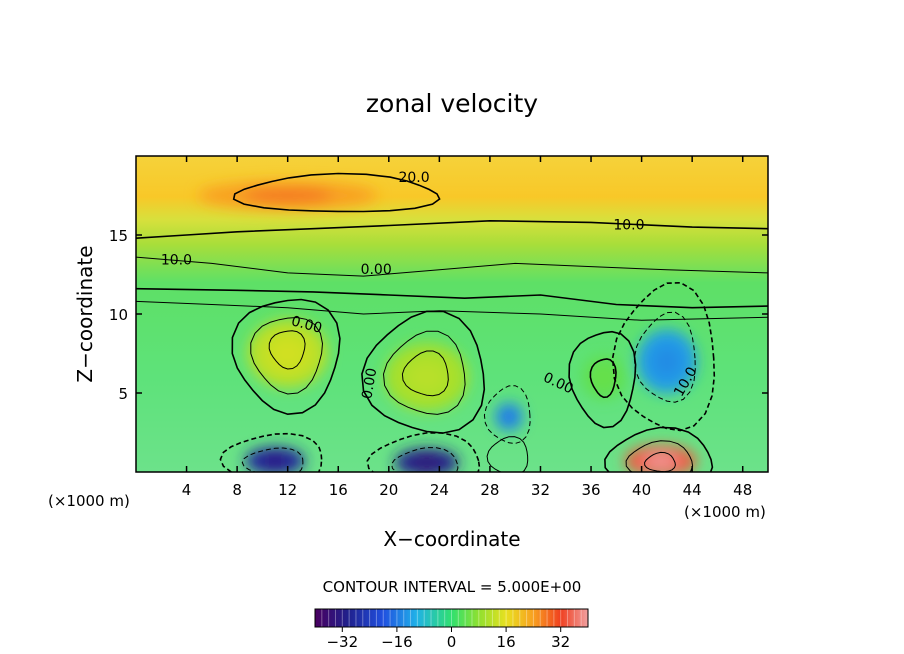  What do you see at coordinates (452, 103) in the screenshot?
I see `chart-title: zonal velocity` at bounding box center [452, 103].